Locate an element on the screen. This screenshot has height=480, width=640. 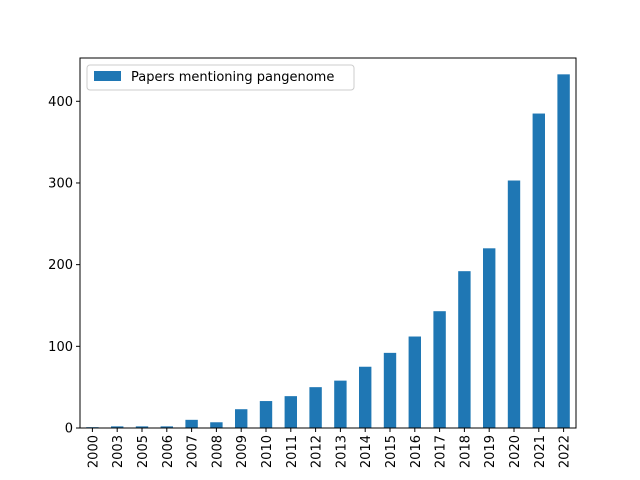
x-tick-label-2003: 2003 is located at coordinates (118, 451).